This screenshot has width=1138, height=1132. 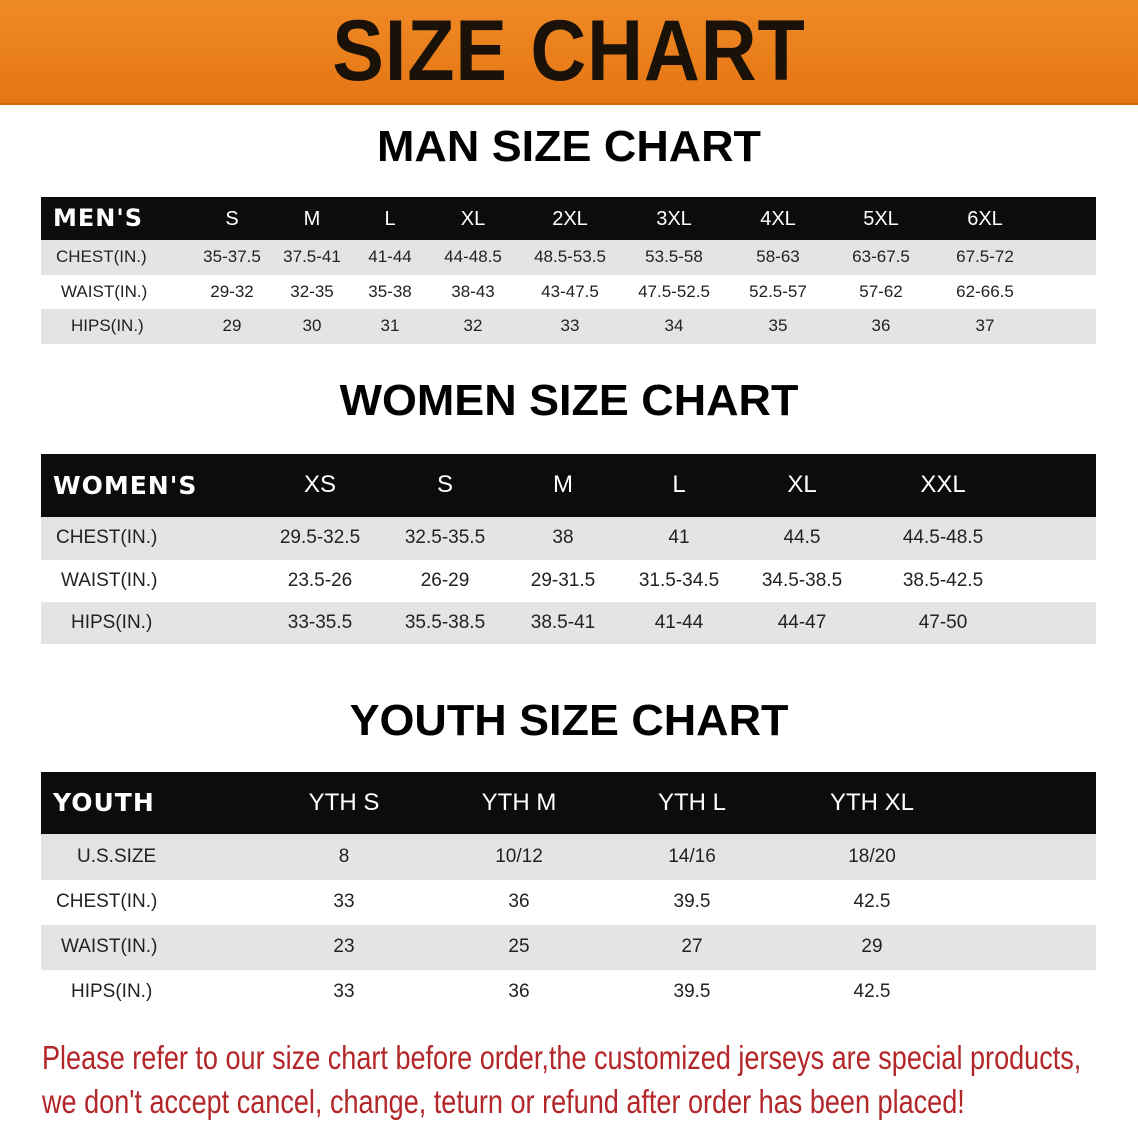 I want to click on table-cell: 32, so click(x=473, y=326).